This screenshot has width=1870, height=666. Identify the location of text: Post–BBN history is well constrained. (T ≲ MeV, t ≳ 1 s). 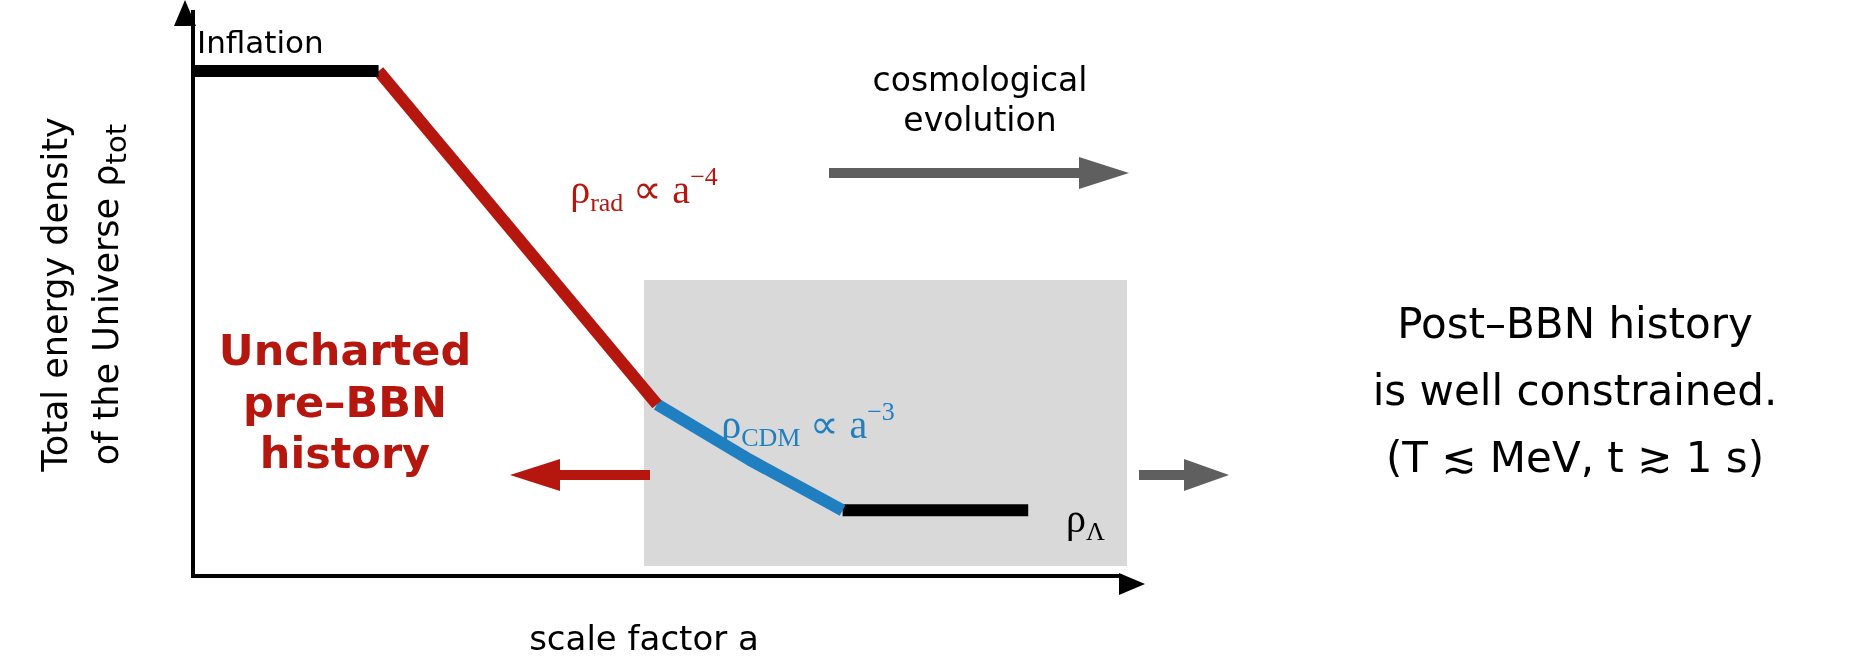
(1575, 391).